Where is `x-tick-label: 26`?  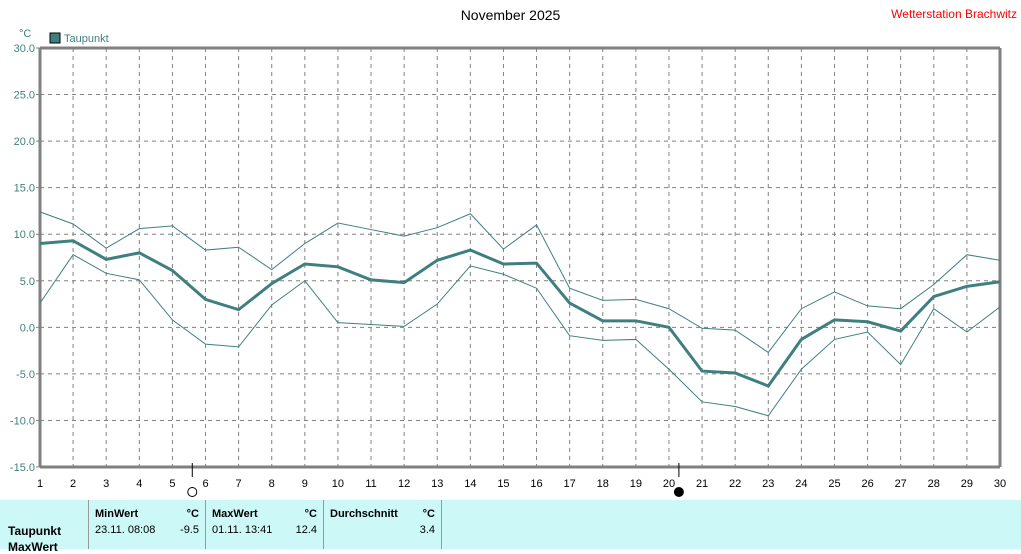 x-tick-label: 26 is located at coordinates (867, 484).